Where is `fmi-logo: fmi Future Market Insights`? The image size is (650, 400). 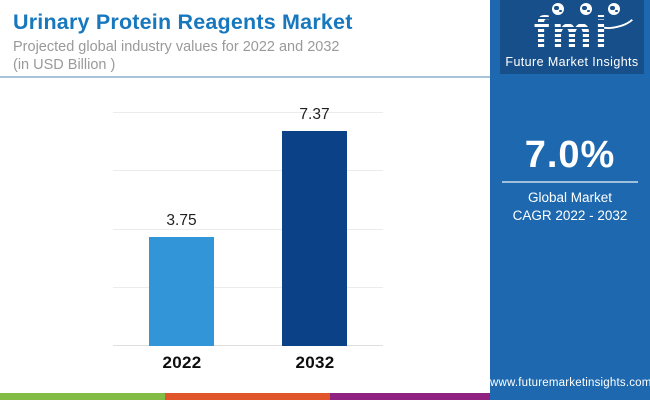
fmi-logo: fmi Future Market Insights is located at coordinates (572, 37).